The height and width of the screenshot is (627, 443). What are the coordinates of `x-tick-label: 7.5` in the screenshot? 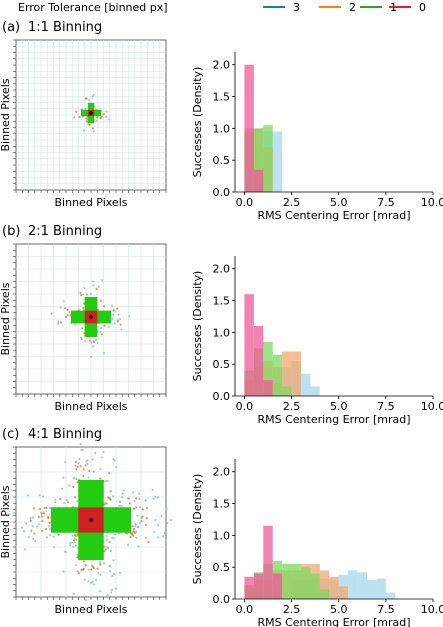 It's located at (386, 609).